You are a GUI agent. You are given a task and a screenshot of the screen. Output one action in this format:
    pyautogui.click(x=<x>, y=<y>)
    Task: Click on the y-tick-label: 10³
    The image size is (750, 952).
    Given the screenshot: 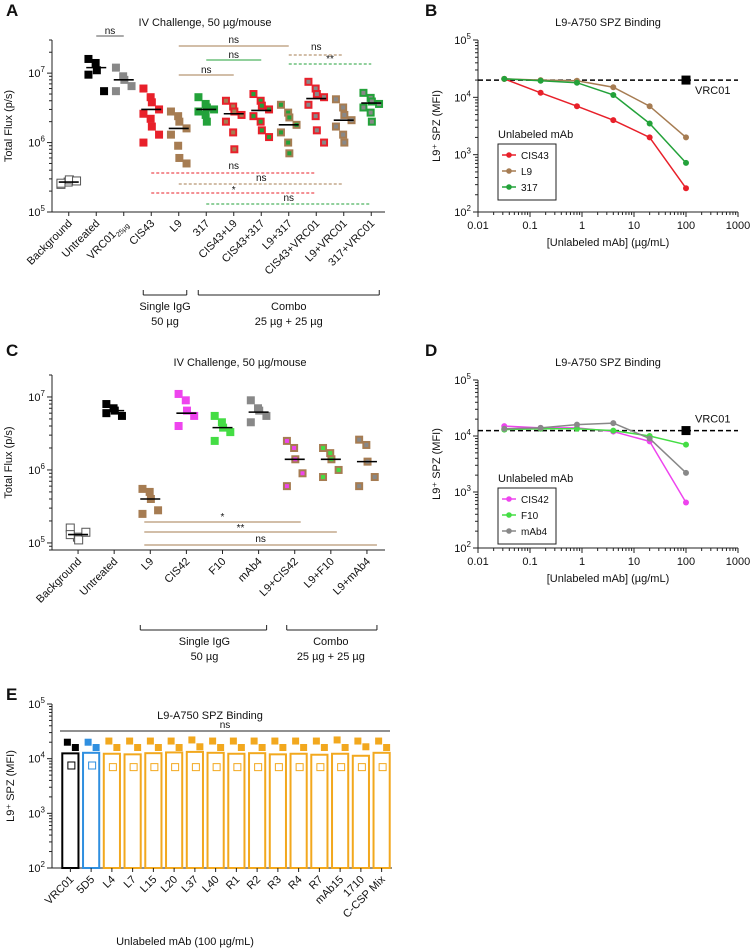 What is the action you would take?
    pyautogui.click(x=462, y=491)
    